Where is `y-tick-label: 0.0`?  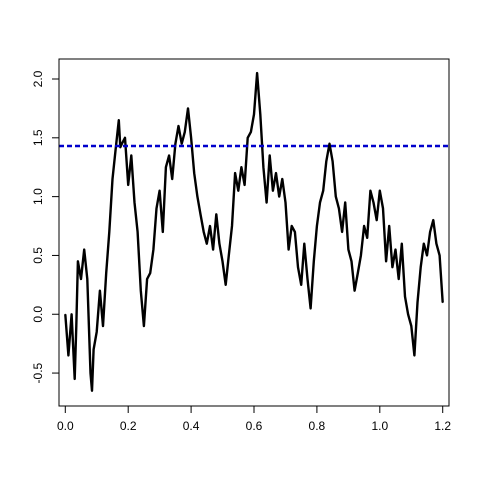 y-tick-label: 0.0 is located at coordinates (38, 314).